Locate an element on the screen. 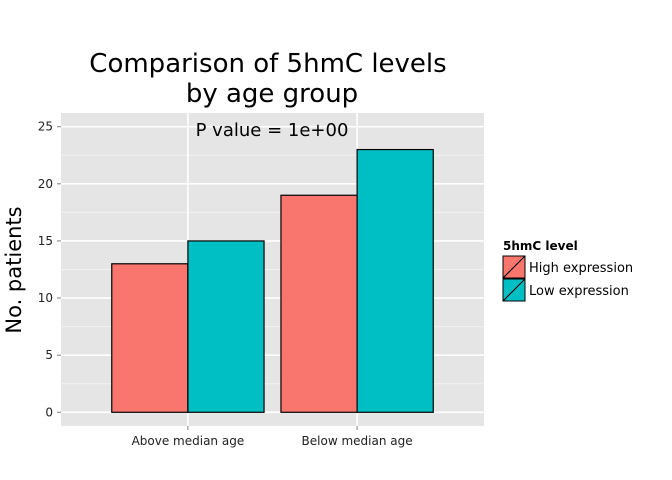 The width and height of the screenshot is (672, 480). legend-item-label: High expression is located at coordinates (581, 268).